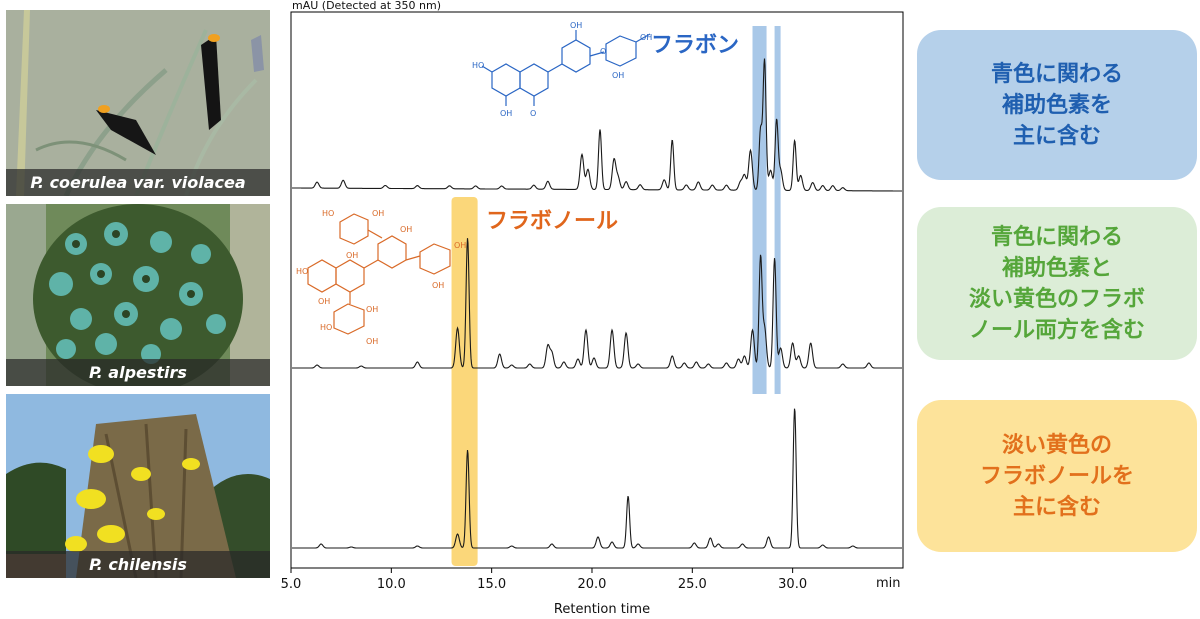  I want to click on x-tick-label: 20.0, so click(592, 584).